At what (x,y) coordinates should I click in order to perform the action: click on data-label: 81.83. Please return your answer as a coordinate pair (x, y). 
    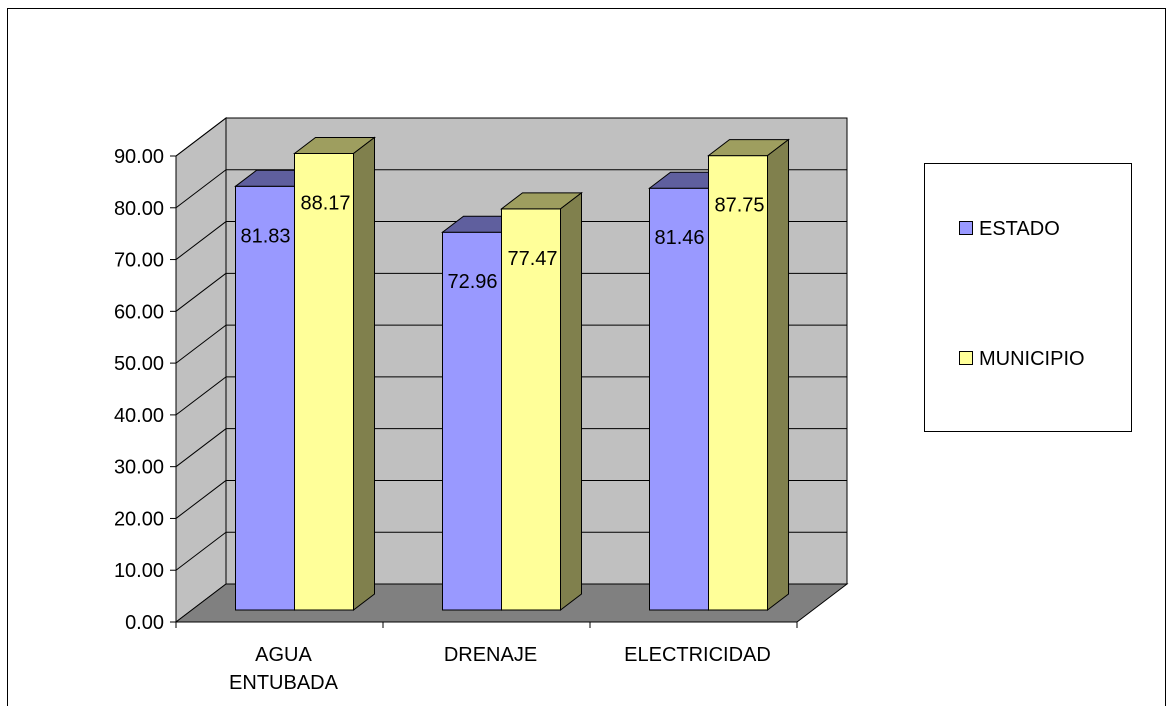
    Looking at the image, I should click on (265, 236).